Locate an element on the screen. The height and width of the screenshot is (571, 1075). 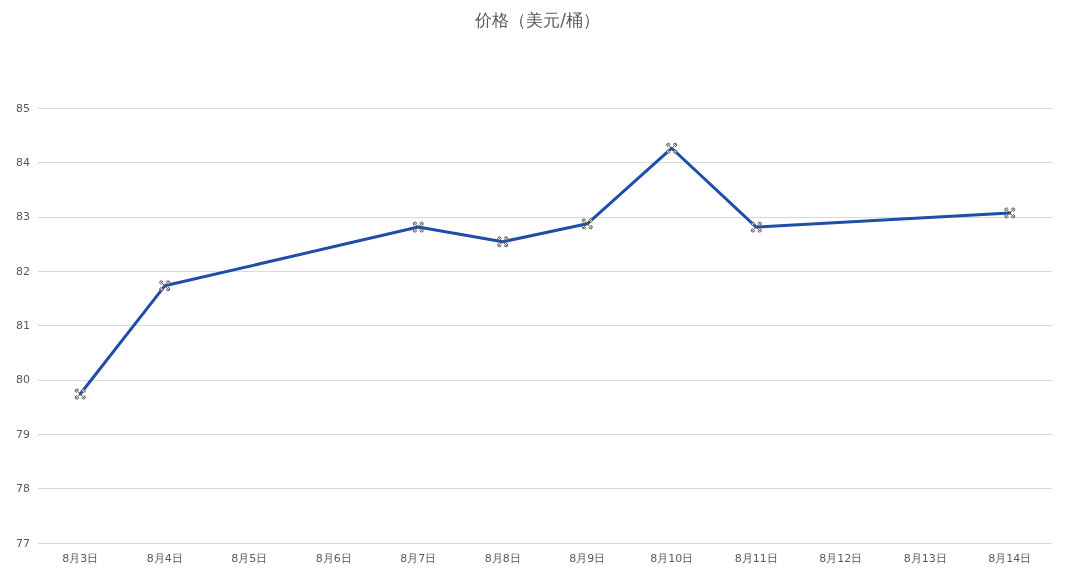
y-tick-label: 84 is located at coordinates (23, 162).